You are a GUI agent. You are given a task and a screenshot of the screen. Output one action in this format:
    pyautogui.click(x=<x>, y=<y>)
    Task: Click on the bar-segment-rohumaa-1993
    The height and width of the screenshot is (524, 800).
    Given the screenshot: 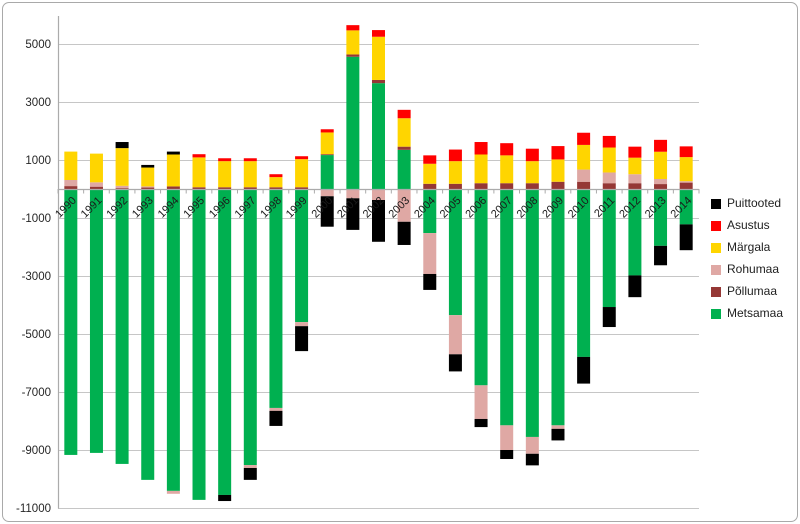 What is the action you would take?
    pyautogui.click(x=148, y=187)
    